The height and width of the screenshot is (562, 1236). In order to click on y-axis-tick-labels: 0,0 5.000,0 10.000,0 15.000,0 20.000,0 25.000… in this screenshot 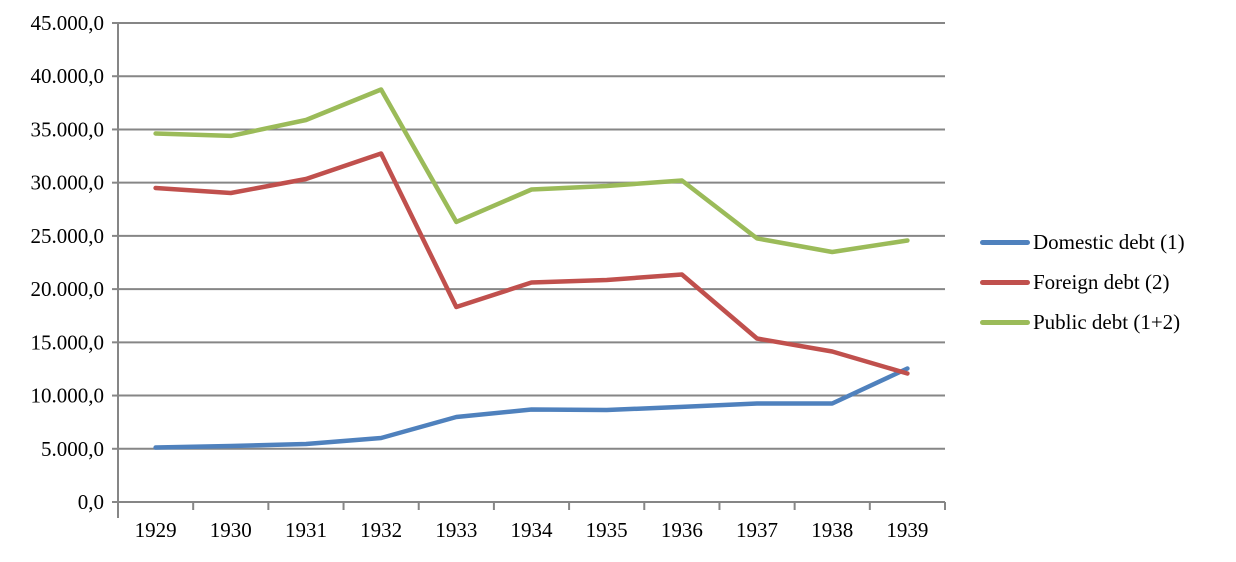, I will do `click(68, 262)`.